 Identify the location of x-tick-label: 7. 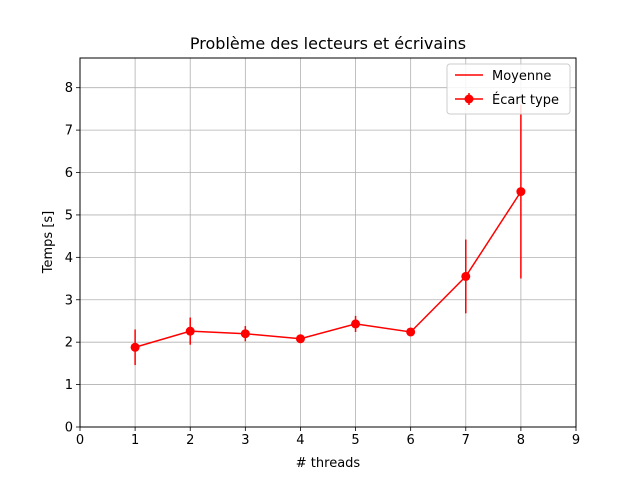
(466, 440).